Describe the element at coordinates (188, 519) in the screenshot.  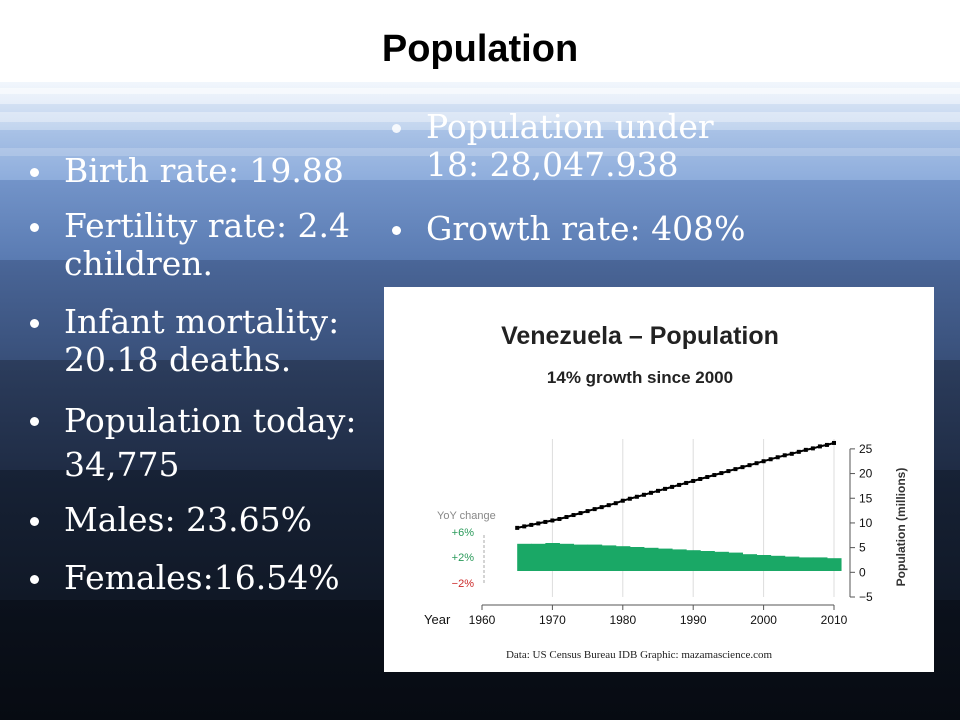
I see `bullet-text: Males: 23.65%` at that location.